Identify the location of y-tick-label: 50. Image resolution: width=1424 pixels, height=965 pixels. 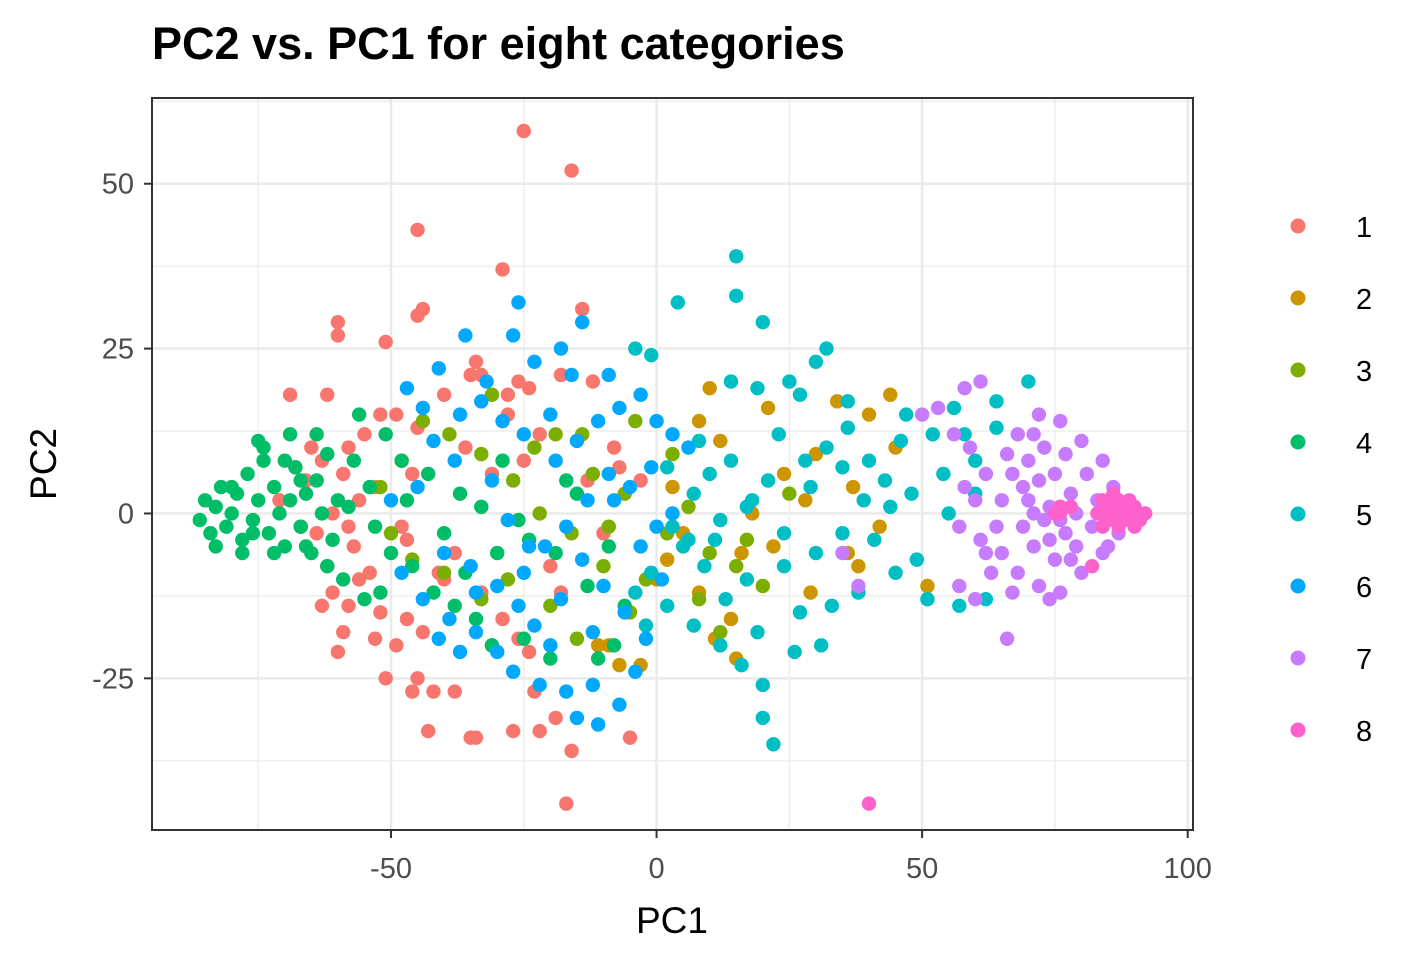
(118, 185).